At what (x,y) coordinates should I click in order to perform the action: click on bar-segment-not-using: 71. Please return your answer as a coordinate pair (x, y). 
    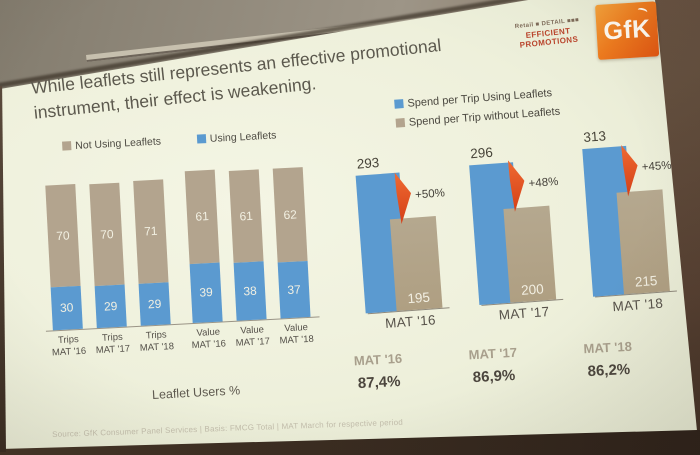
    Looking at the image, I should click on (151, 231).